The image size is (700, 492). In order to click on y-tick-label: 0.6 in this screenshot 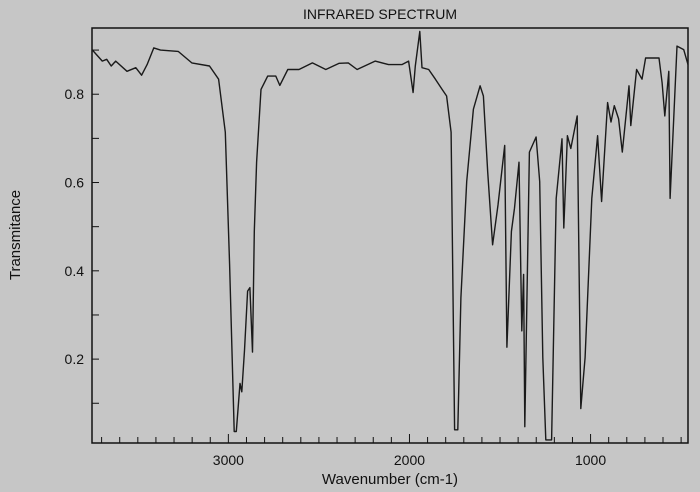, I will do `click(75, 183)`.